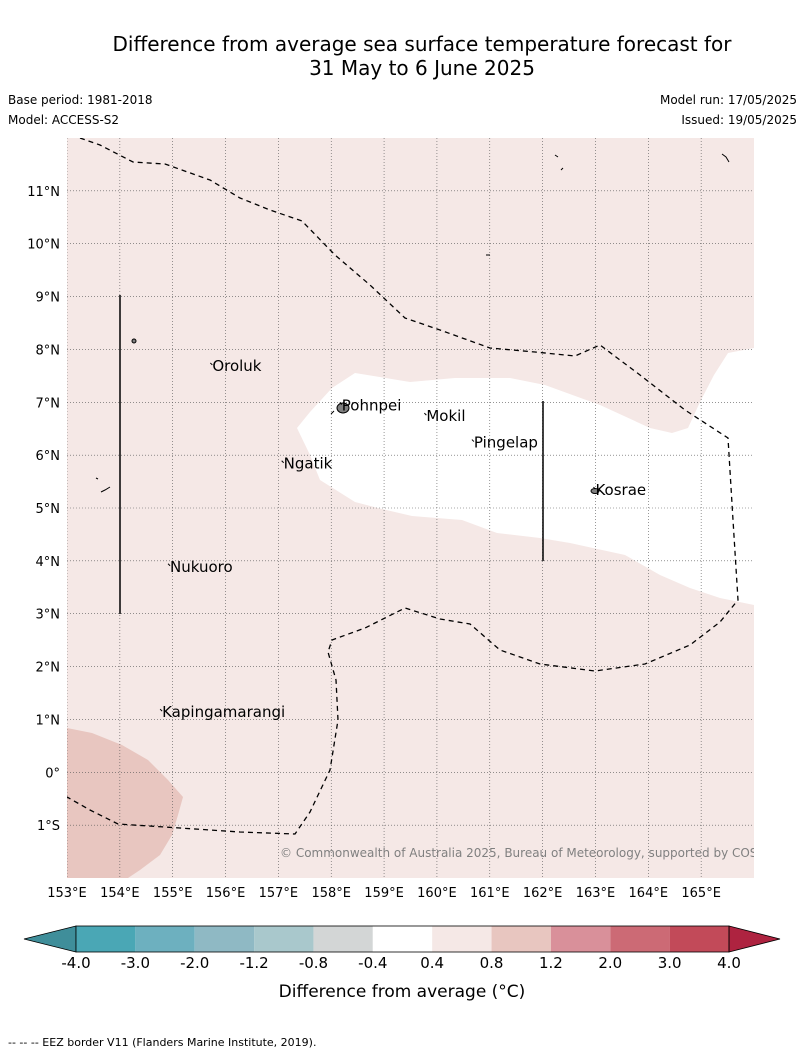 Image resolution: width=804 pixels, height=1058 pixels. Describe the element at coordinates (490, 893) in the screenshot. I see `x-tick-label: 161°E` at that location.